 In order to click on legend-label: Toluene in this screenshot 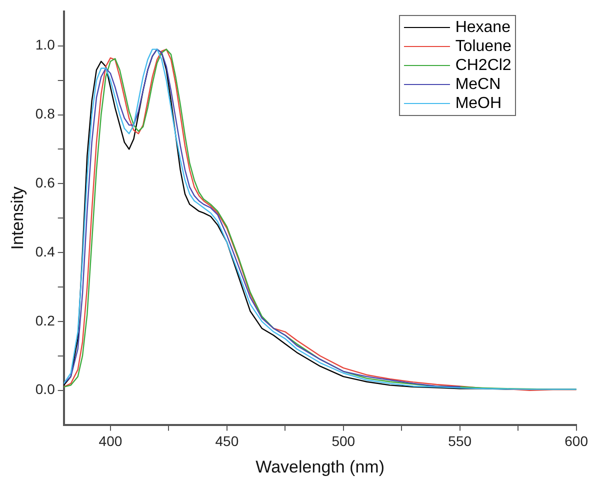, I will do `click(483, 46)`.